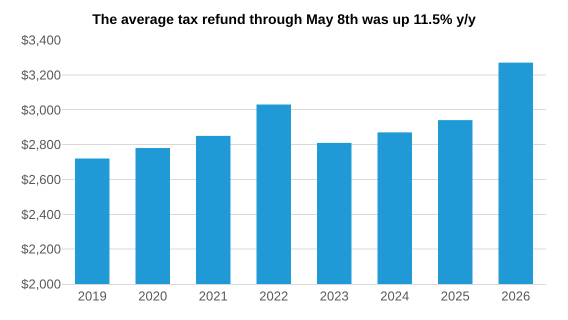 Image resolution: width=568 pixels, height=320 pixels. What do you see at coordinates (153, 296) in the screenshot?
I see `x-tick-label: 2020` at bounding box center [153, 296].